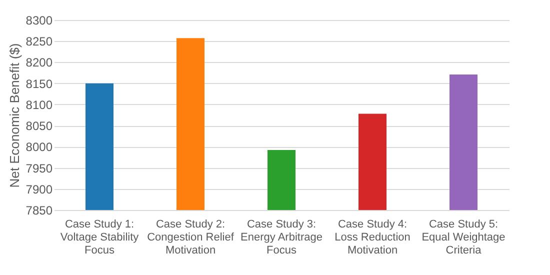  What do you see at coordinates (464, 237) in the screenshot?
I see `x-tick-label: Case Study 5: Equal Weightage Criteria` at bounding box center [464, 237].